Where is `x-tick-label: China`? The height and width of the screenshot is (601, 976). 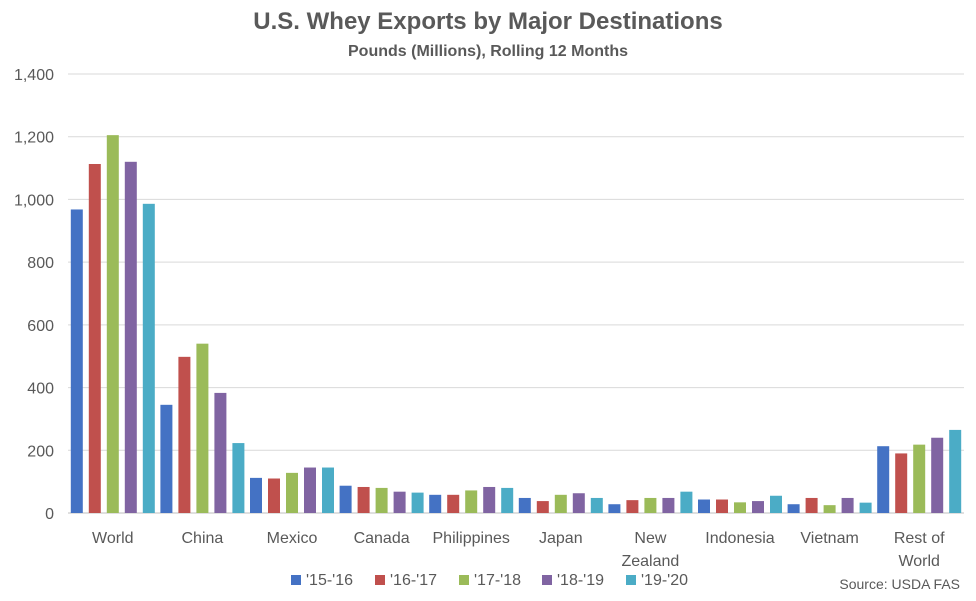 x-tick-label: China is located at coordinates (202, 538).